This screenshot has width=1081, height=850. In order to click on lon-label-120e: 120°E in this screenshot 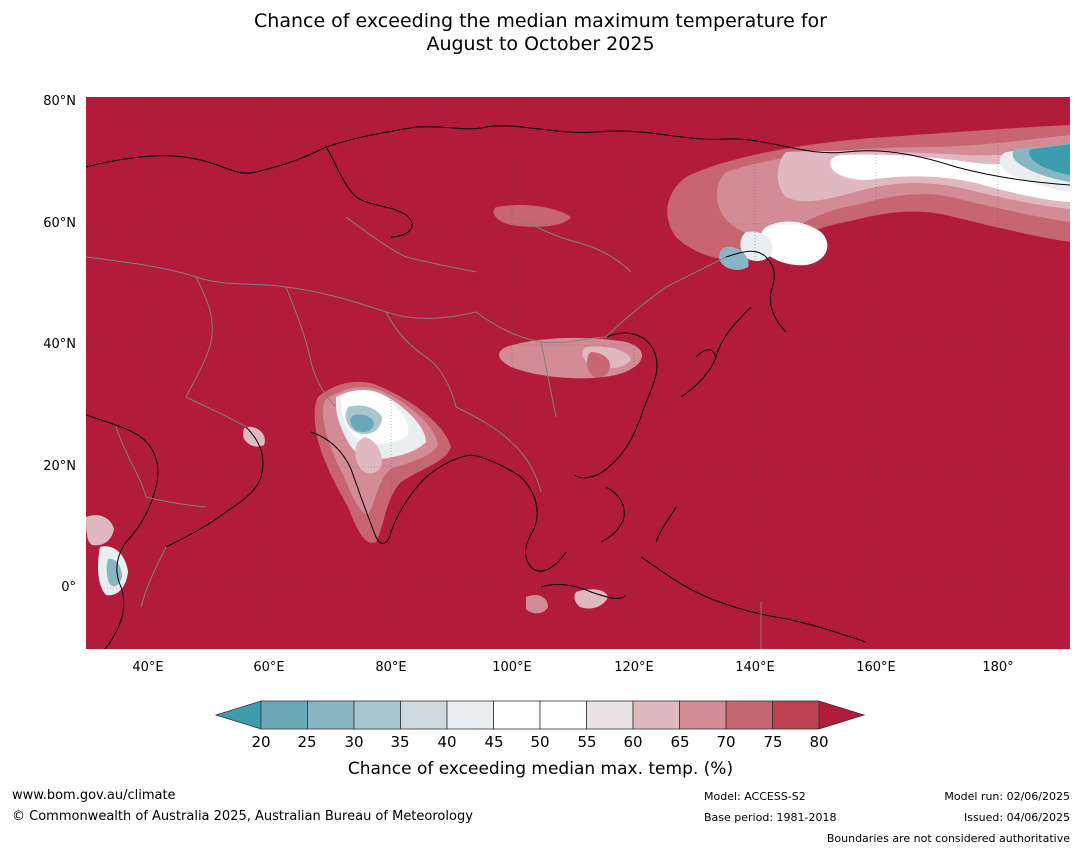, I will do `click(634, 667)`.